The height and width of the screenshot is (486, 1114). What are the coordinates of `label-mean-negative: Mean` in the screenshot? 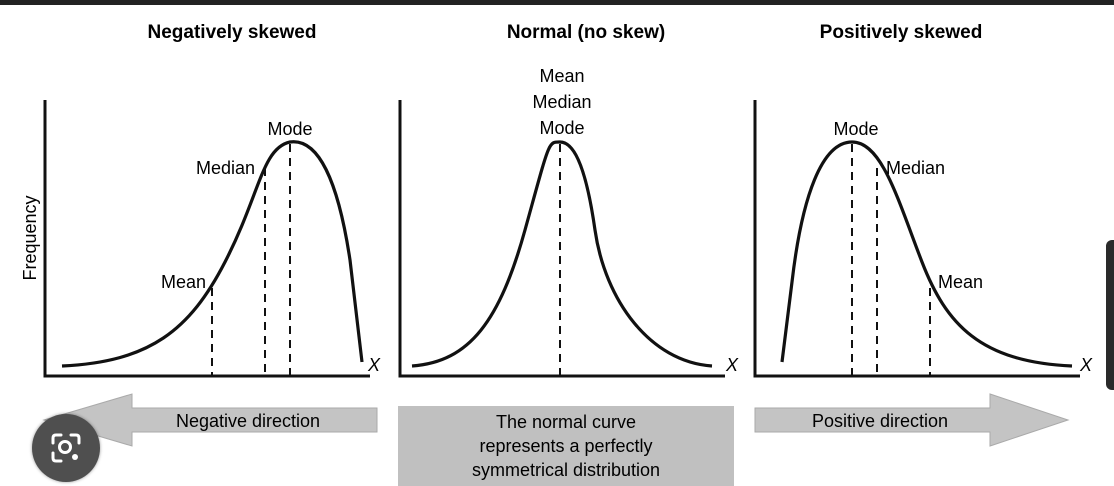 It's located at (183, 282).